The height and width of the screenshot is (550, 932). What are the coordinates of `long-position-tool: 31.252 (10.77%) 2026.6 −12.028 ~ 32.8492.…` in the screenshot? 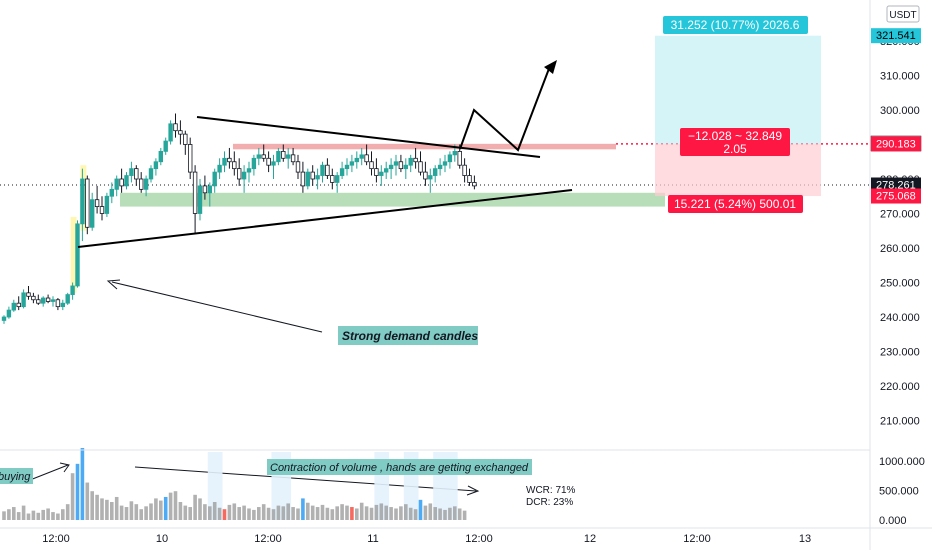 It's located at (738, 114).